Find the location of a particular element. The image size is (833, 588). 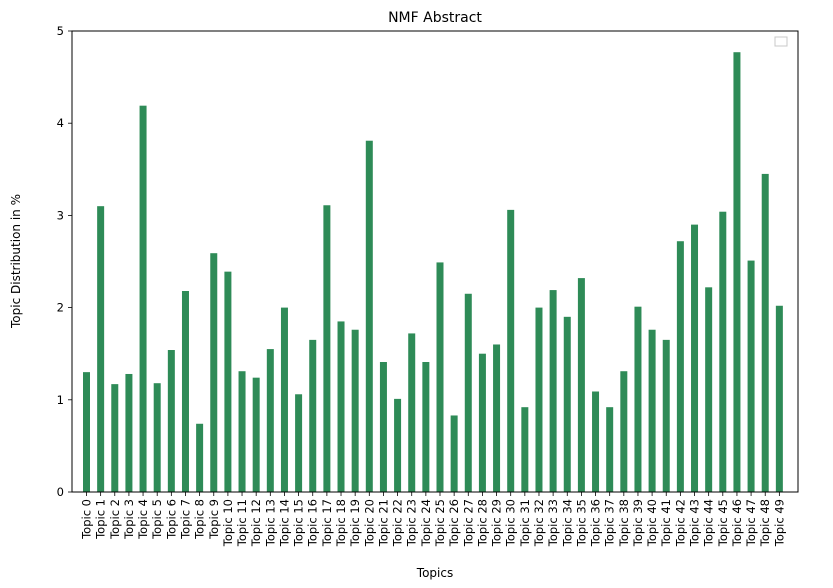

x-tick-label: Topic 38 is located at coordinates (624, 523).